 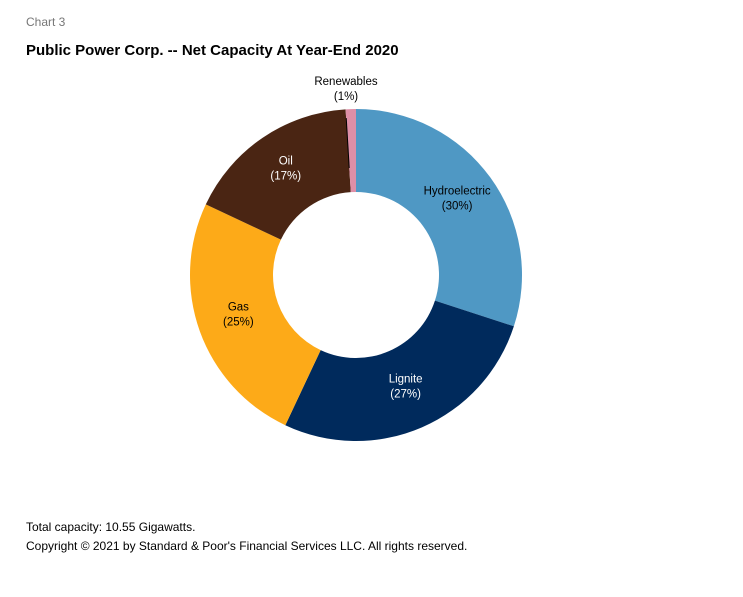 I want to click on label-gas: Gas, so click(x=238, y=307).